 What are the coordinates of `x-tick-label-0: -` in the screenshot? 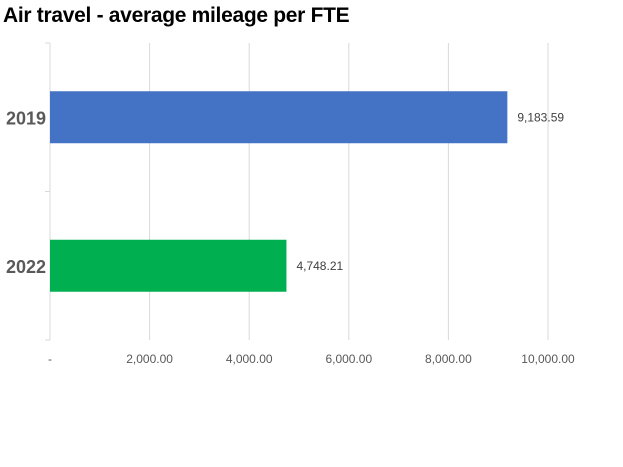 It's located at (50, 359).